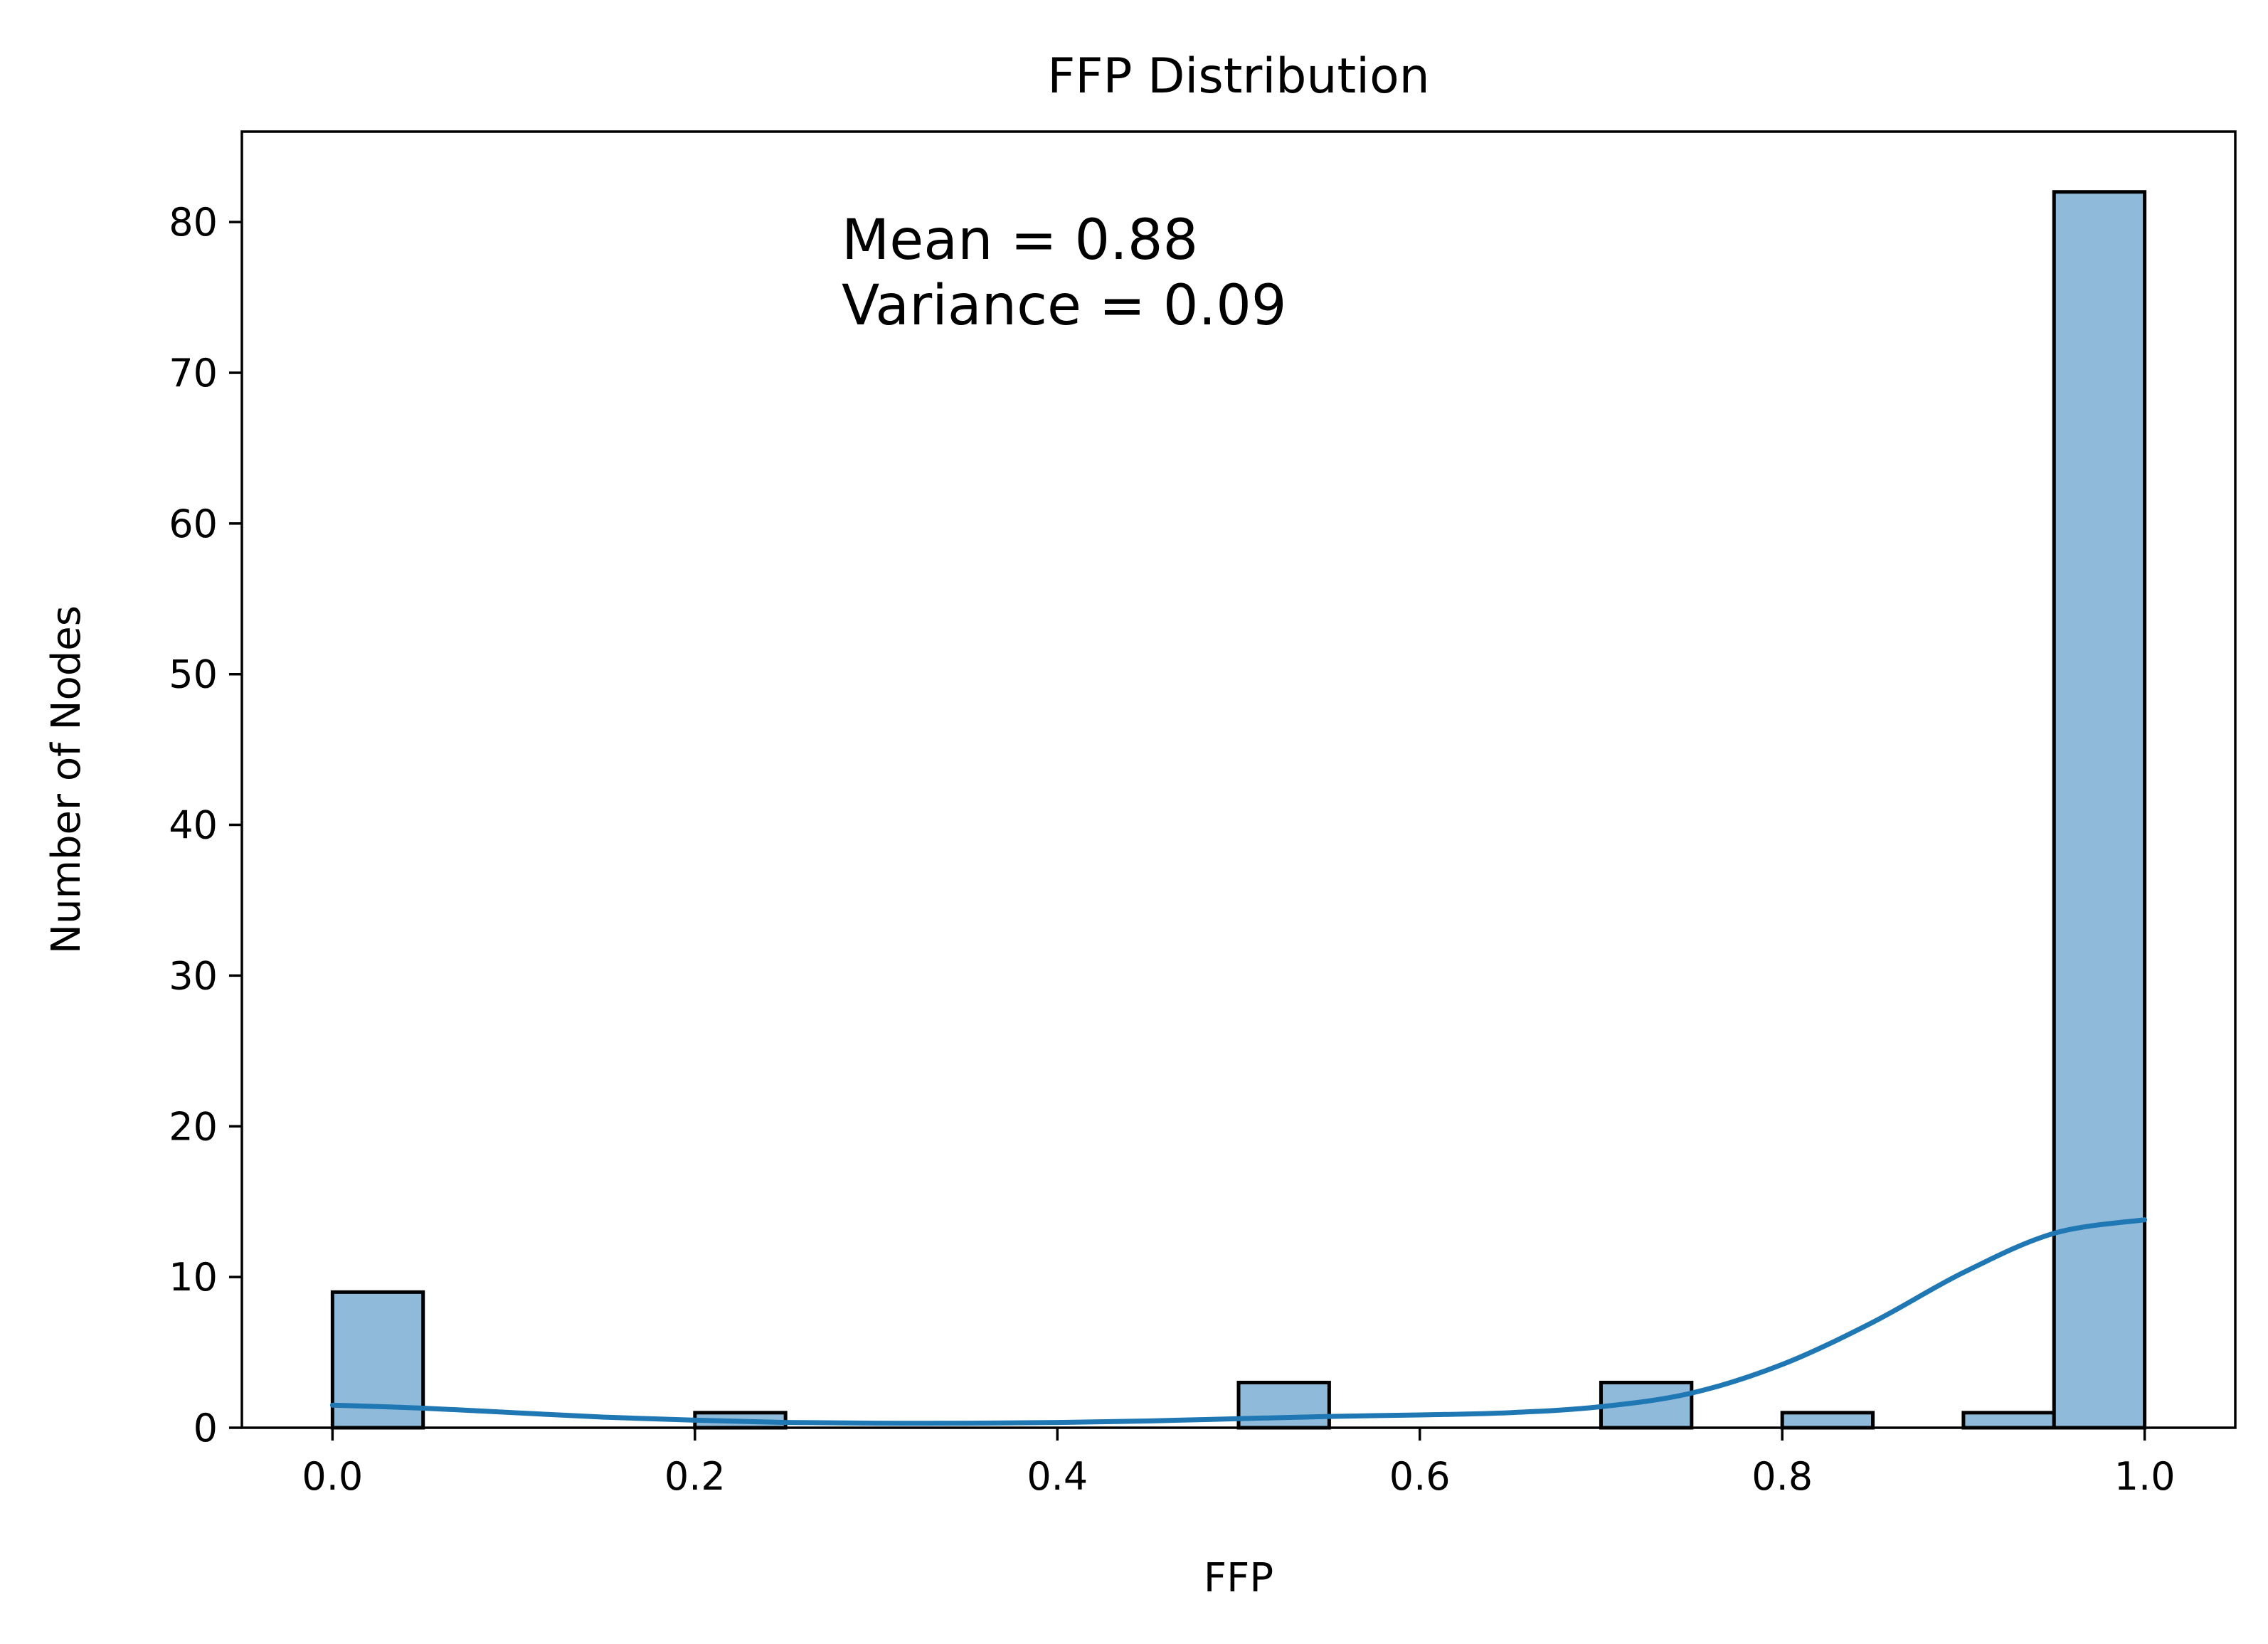 Image resolution: width=2268 pixels, height=1644 pixels. Describe the element at coordinates (1057, 1476) in the screenshot. I see `x-tick-label-2: 0.4` at that location.